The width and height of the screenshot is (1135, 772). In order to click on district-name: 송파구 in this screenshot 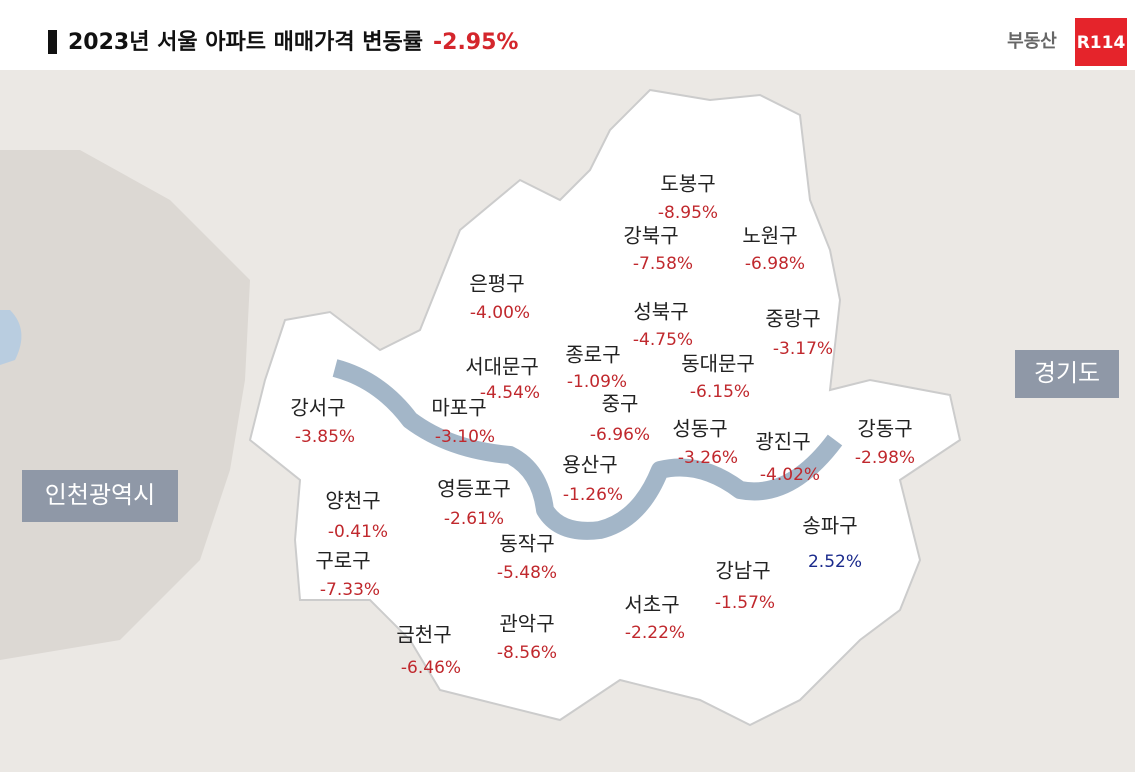, I will do `click(829, 526)`.